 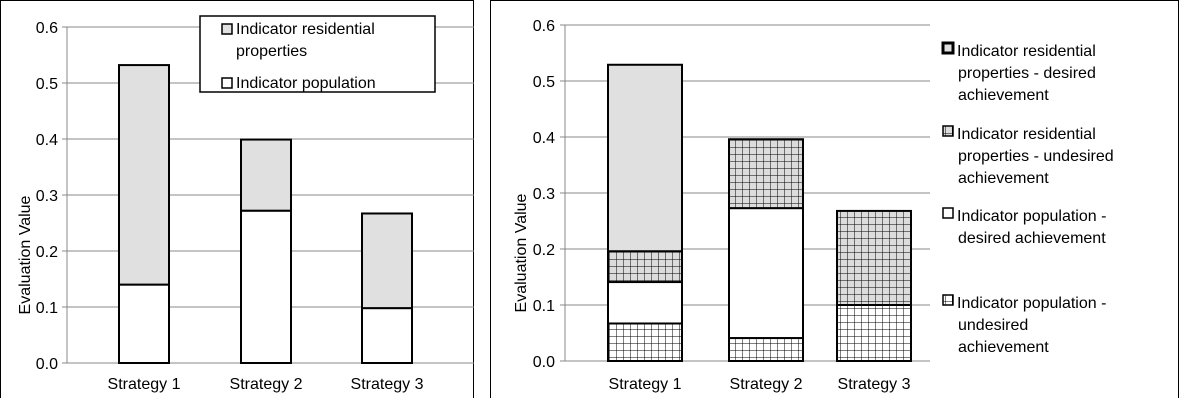 I want to click on legend-box, so click(x=317, y=54).